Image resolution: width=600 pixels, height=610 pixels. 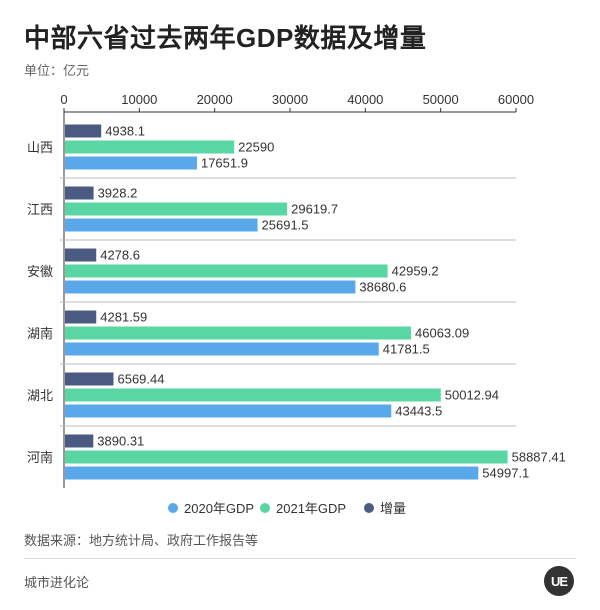 What do you see at coordinates (123, 317) in the screenshot?
I see `bar-value-label: 4281.59` at bounding box center [123, 317].